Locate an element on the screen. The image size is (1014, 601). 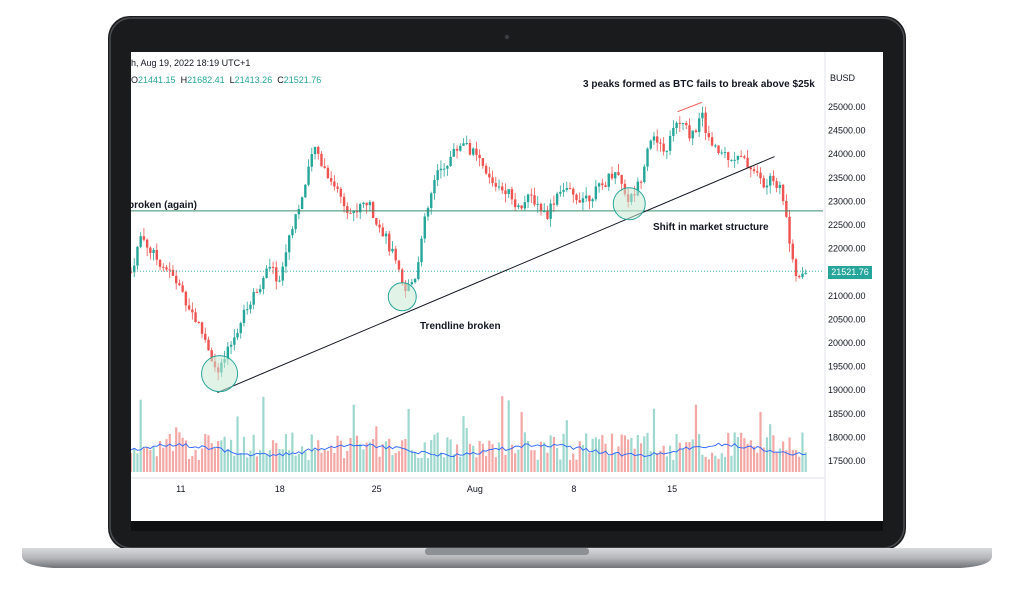
ohlc-close-key: C is located at coordinates (280, 80).